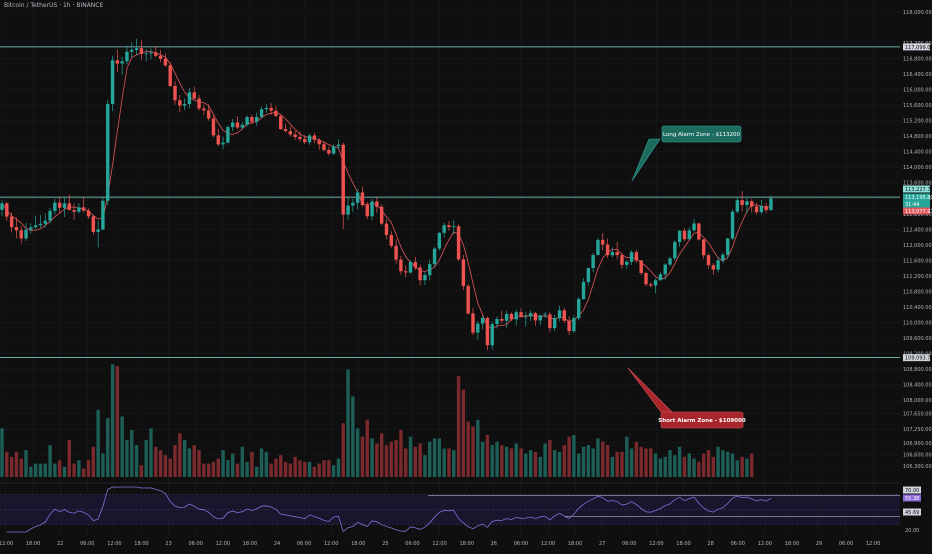 The width and height of the screenshot is (932, 554). What do you see at coordinates (602, 544) in the screenshot?
I see `time-tick-label: 27` at bounding box center [602, 544].